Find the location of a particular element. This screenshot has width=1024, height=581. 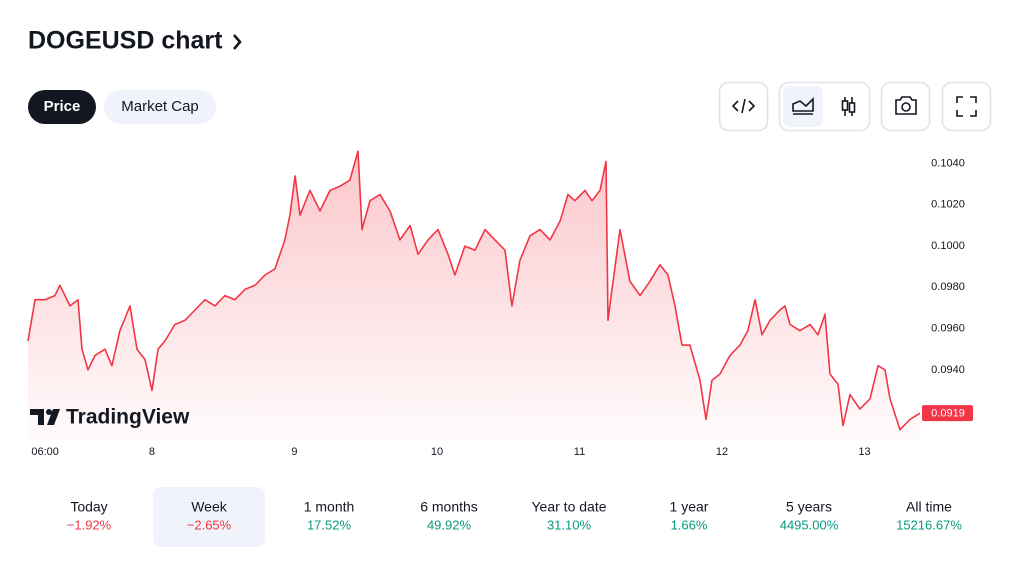

watermark-text: TradingView is located at coordinates (128, 417).